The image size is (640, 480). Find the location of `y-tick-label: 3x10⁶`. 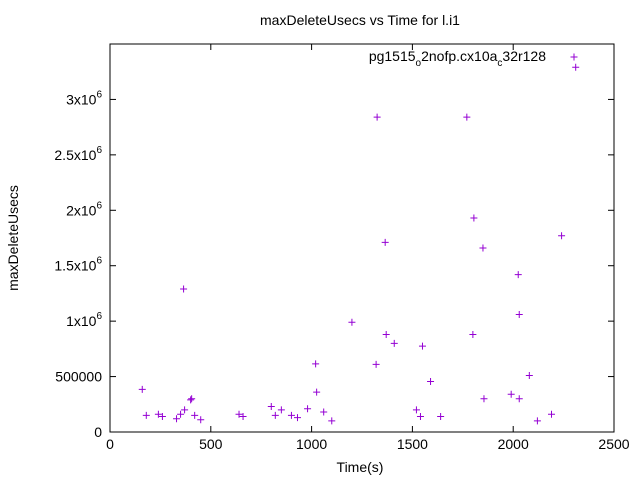

y-tick-label: 3x10⁶ is located at coordinates (84, 98).